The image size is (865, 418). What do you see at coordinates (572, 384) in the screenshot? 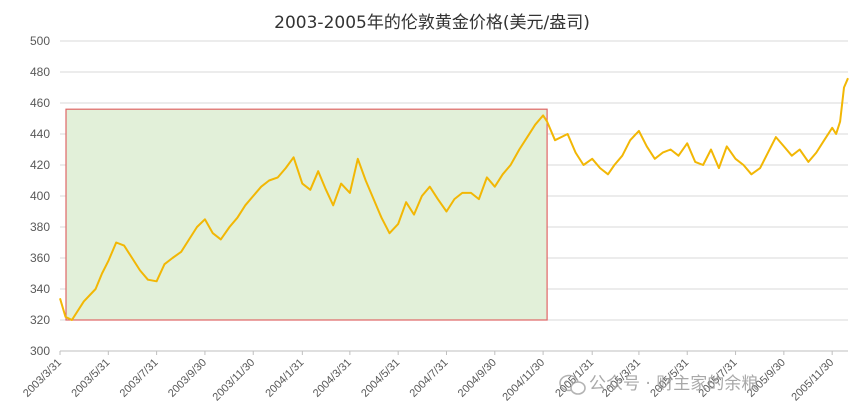
I see `wechat-icon` at bounding box center [572, 384].